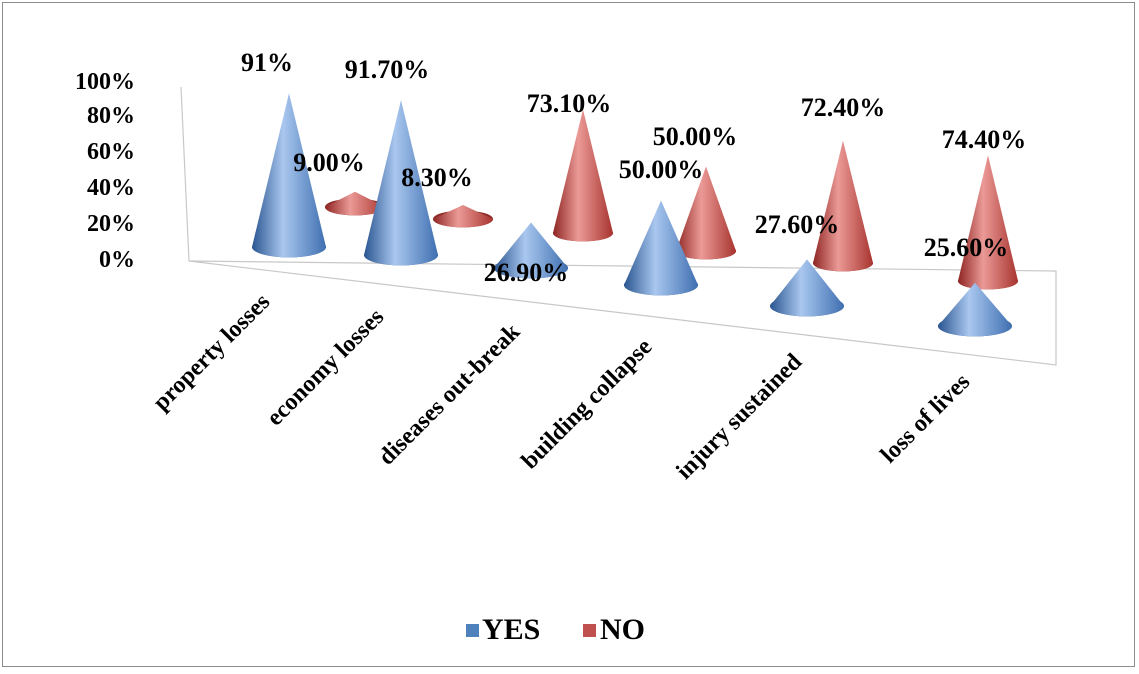 The image size is (1139, 674). Describe the element at coordinates (511, 629) in the screenshot. I see `legend-label-yes: YES` at that location.